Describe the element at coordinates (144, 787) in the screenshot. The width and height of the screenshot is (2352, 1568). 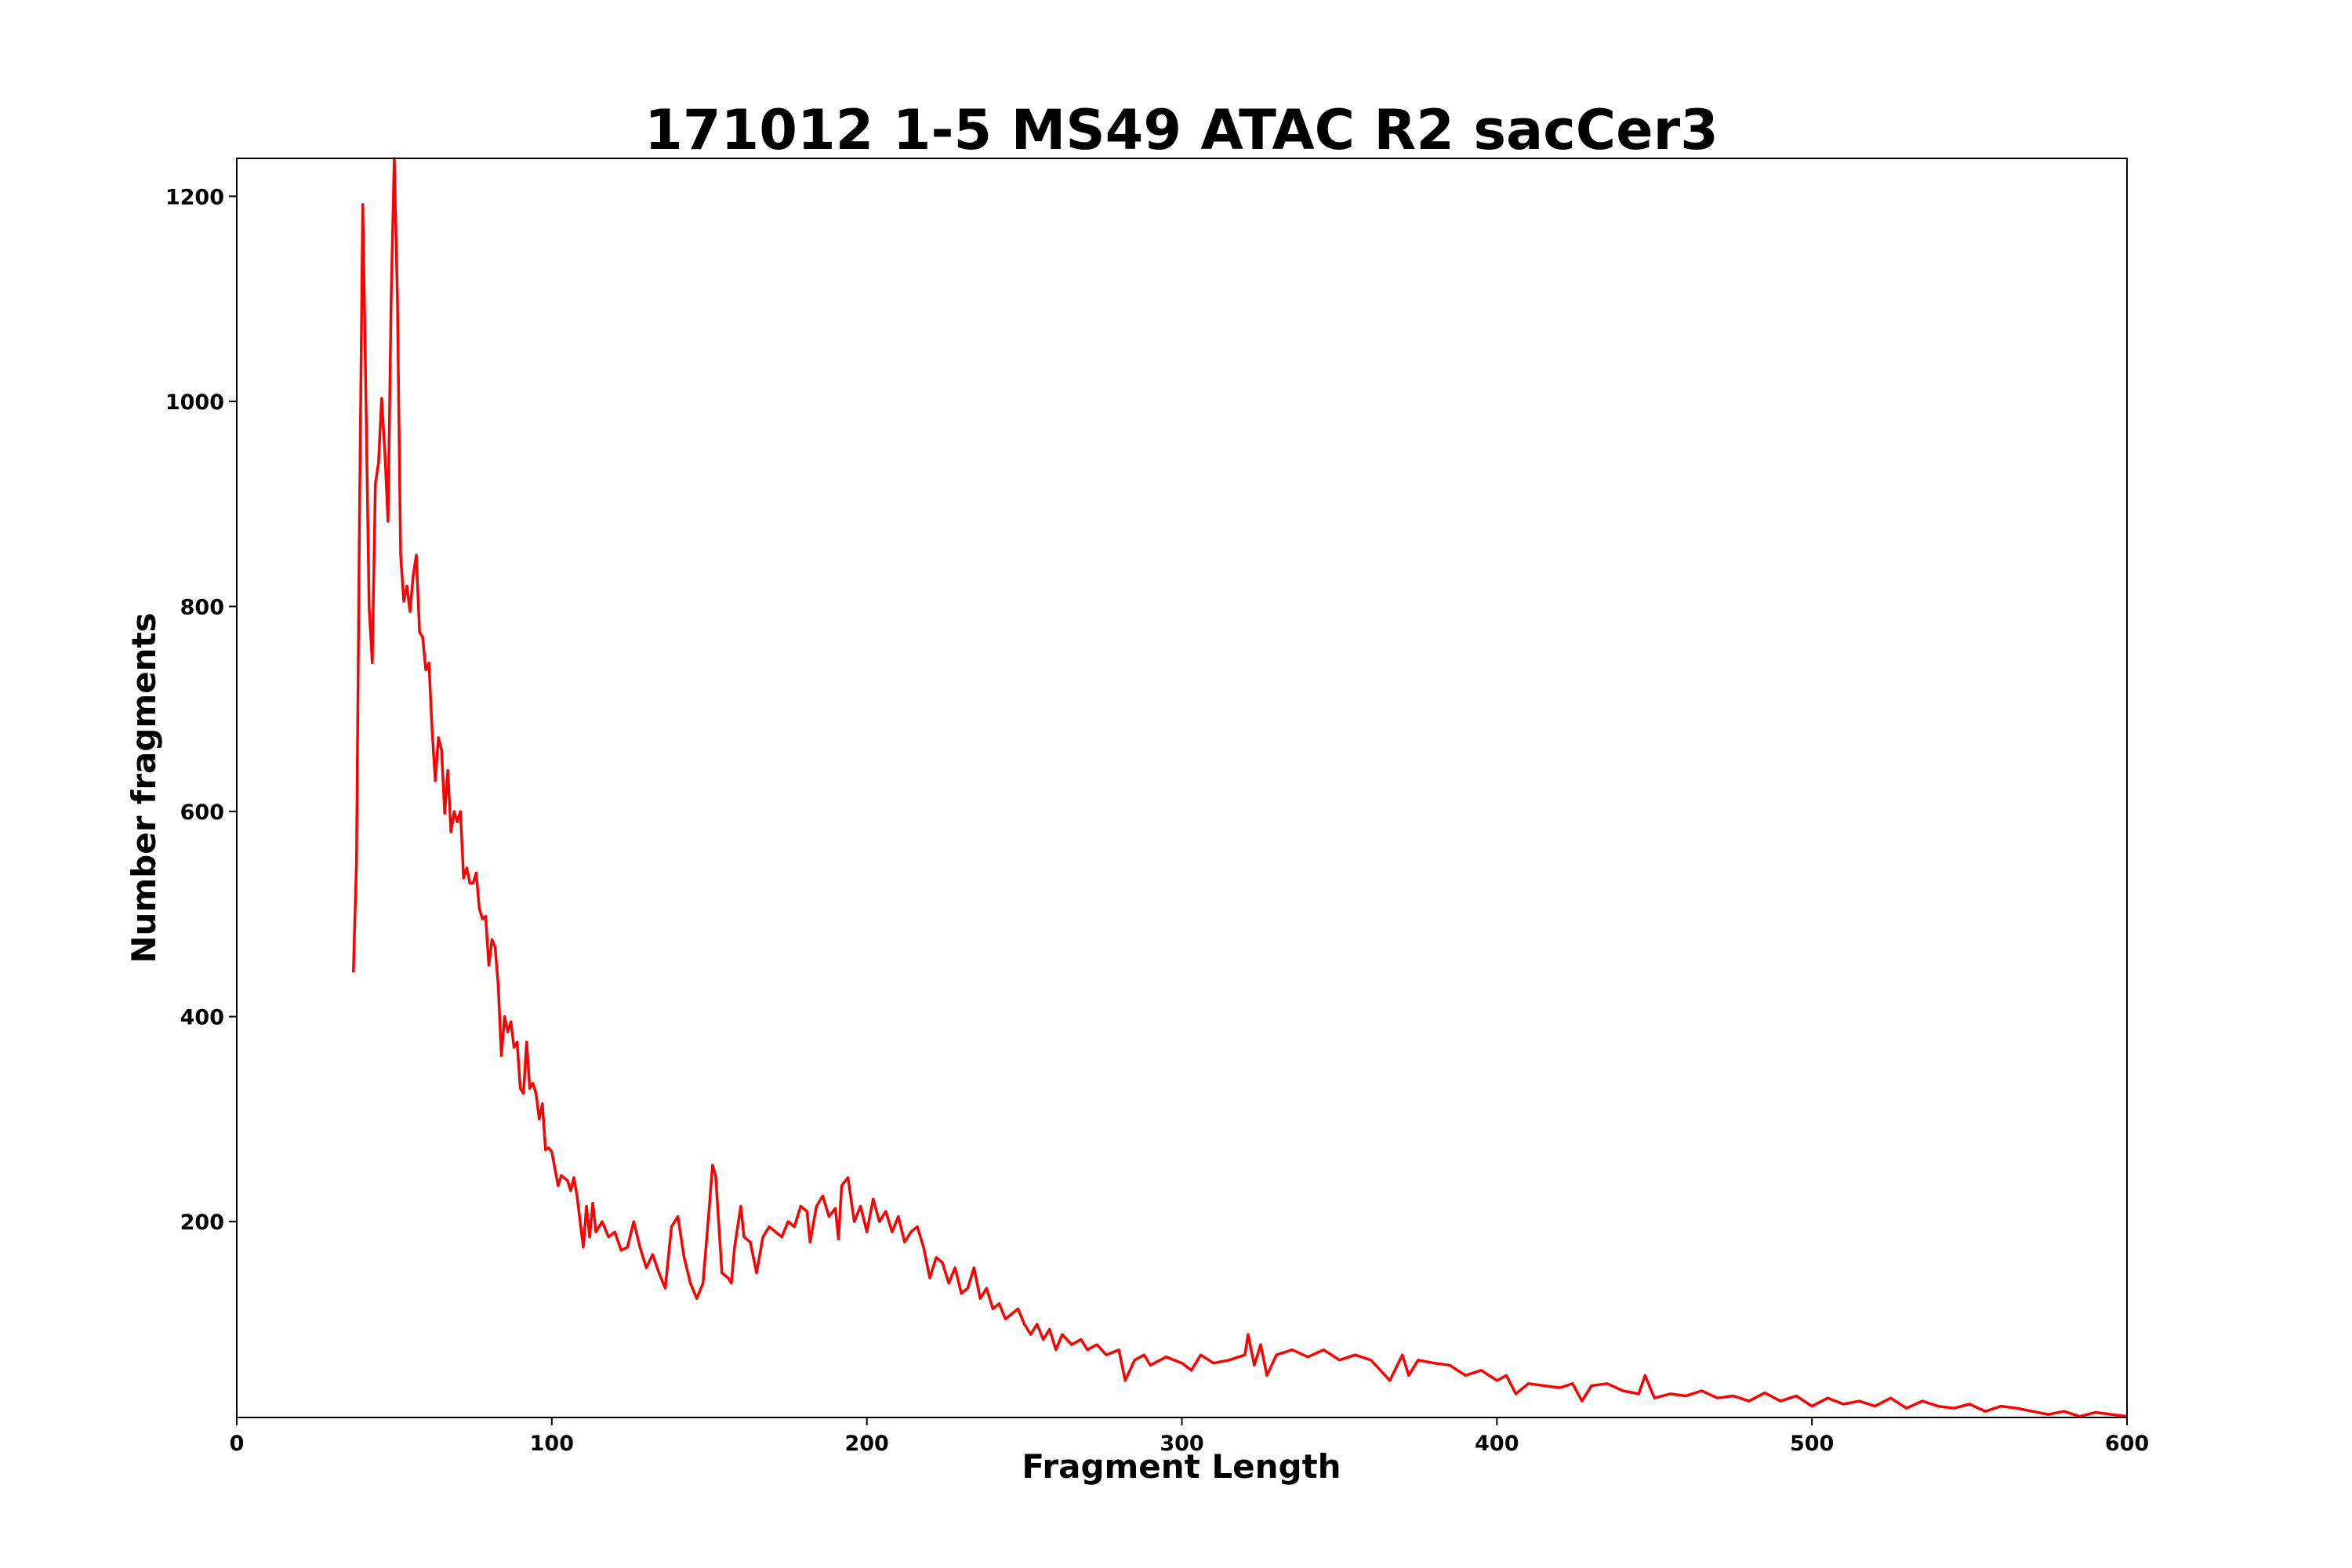
I see `y-axis-label: Number fragments` at that location.